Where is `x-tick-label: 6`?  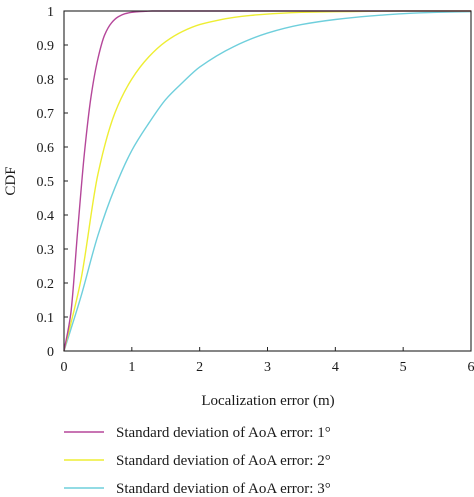 x-tick-label: 6 is located at coordinates (471, 367).